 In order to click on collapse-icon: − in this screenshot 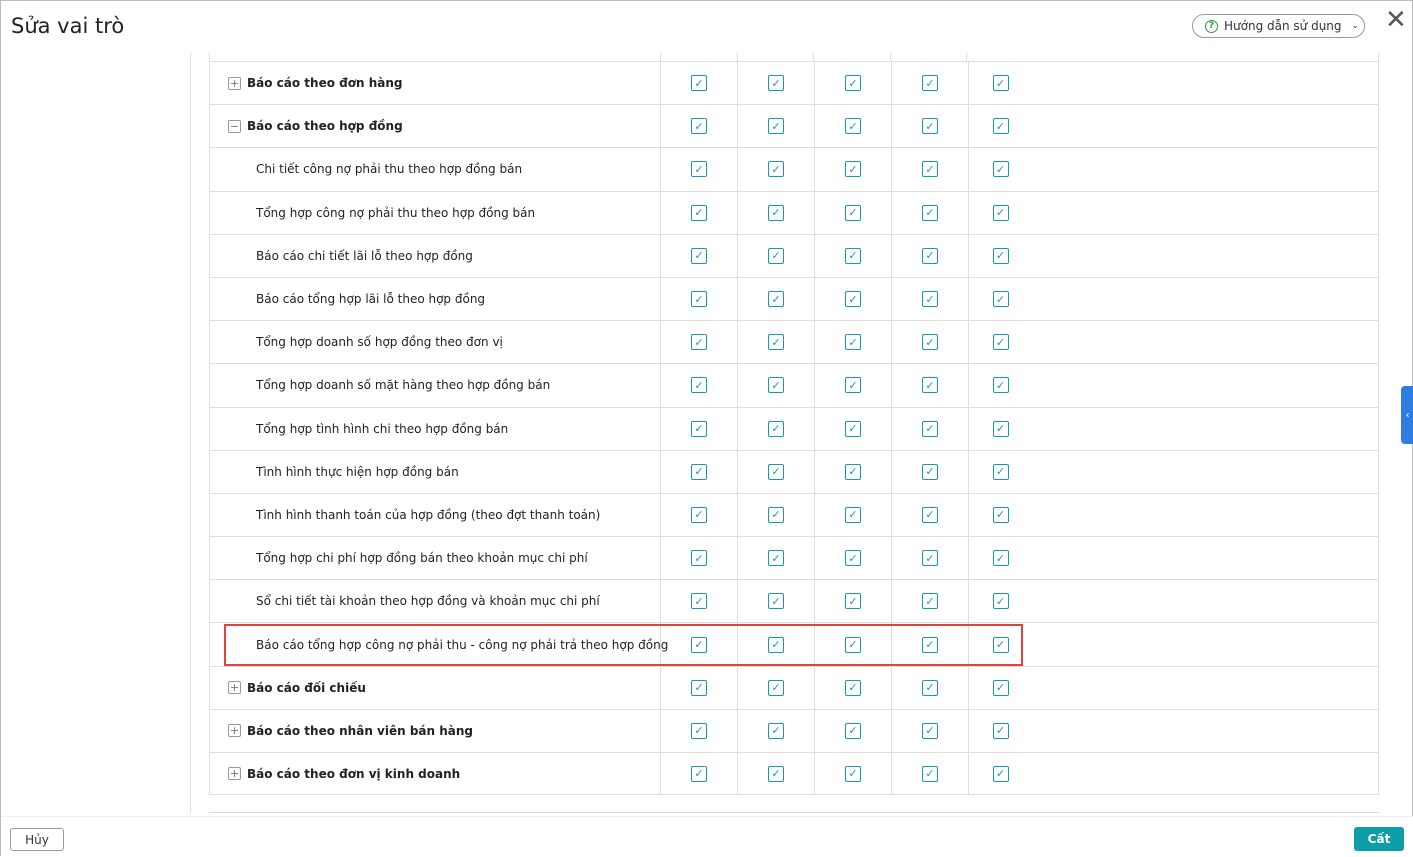, I will do `click(234, 126)`.